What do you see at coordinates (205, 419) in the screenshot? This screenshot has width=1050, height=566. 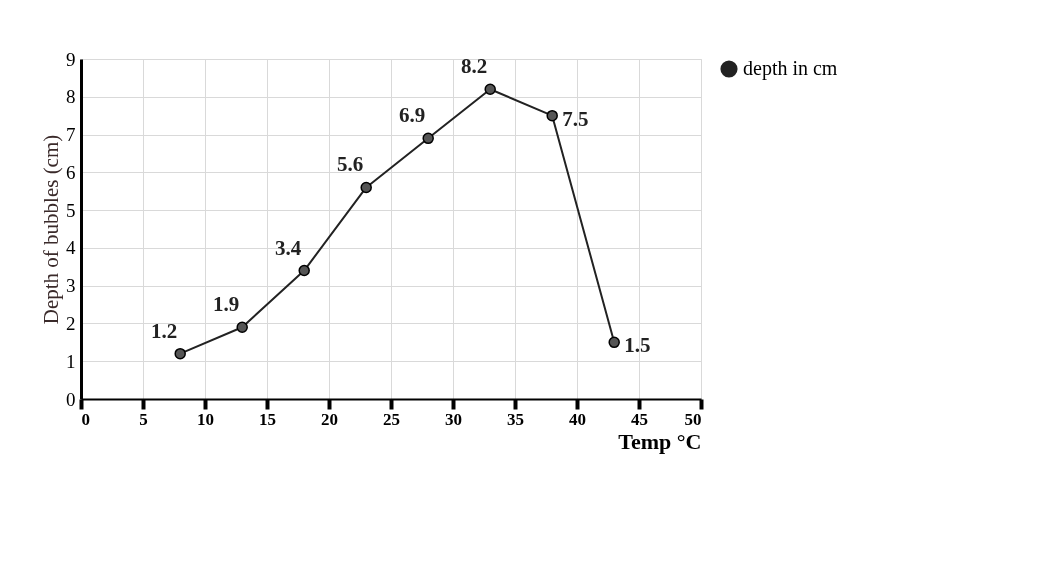 I see `x-tick-label: 10` at bounding box center [205, 419].